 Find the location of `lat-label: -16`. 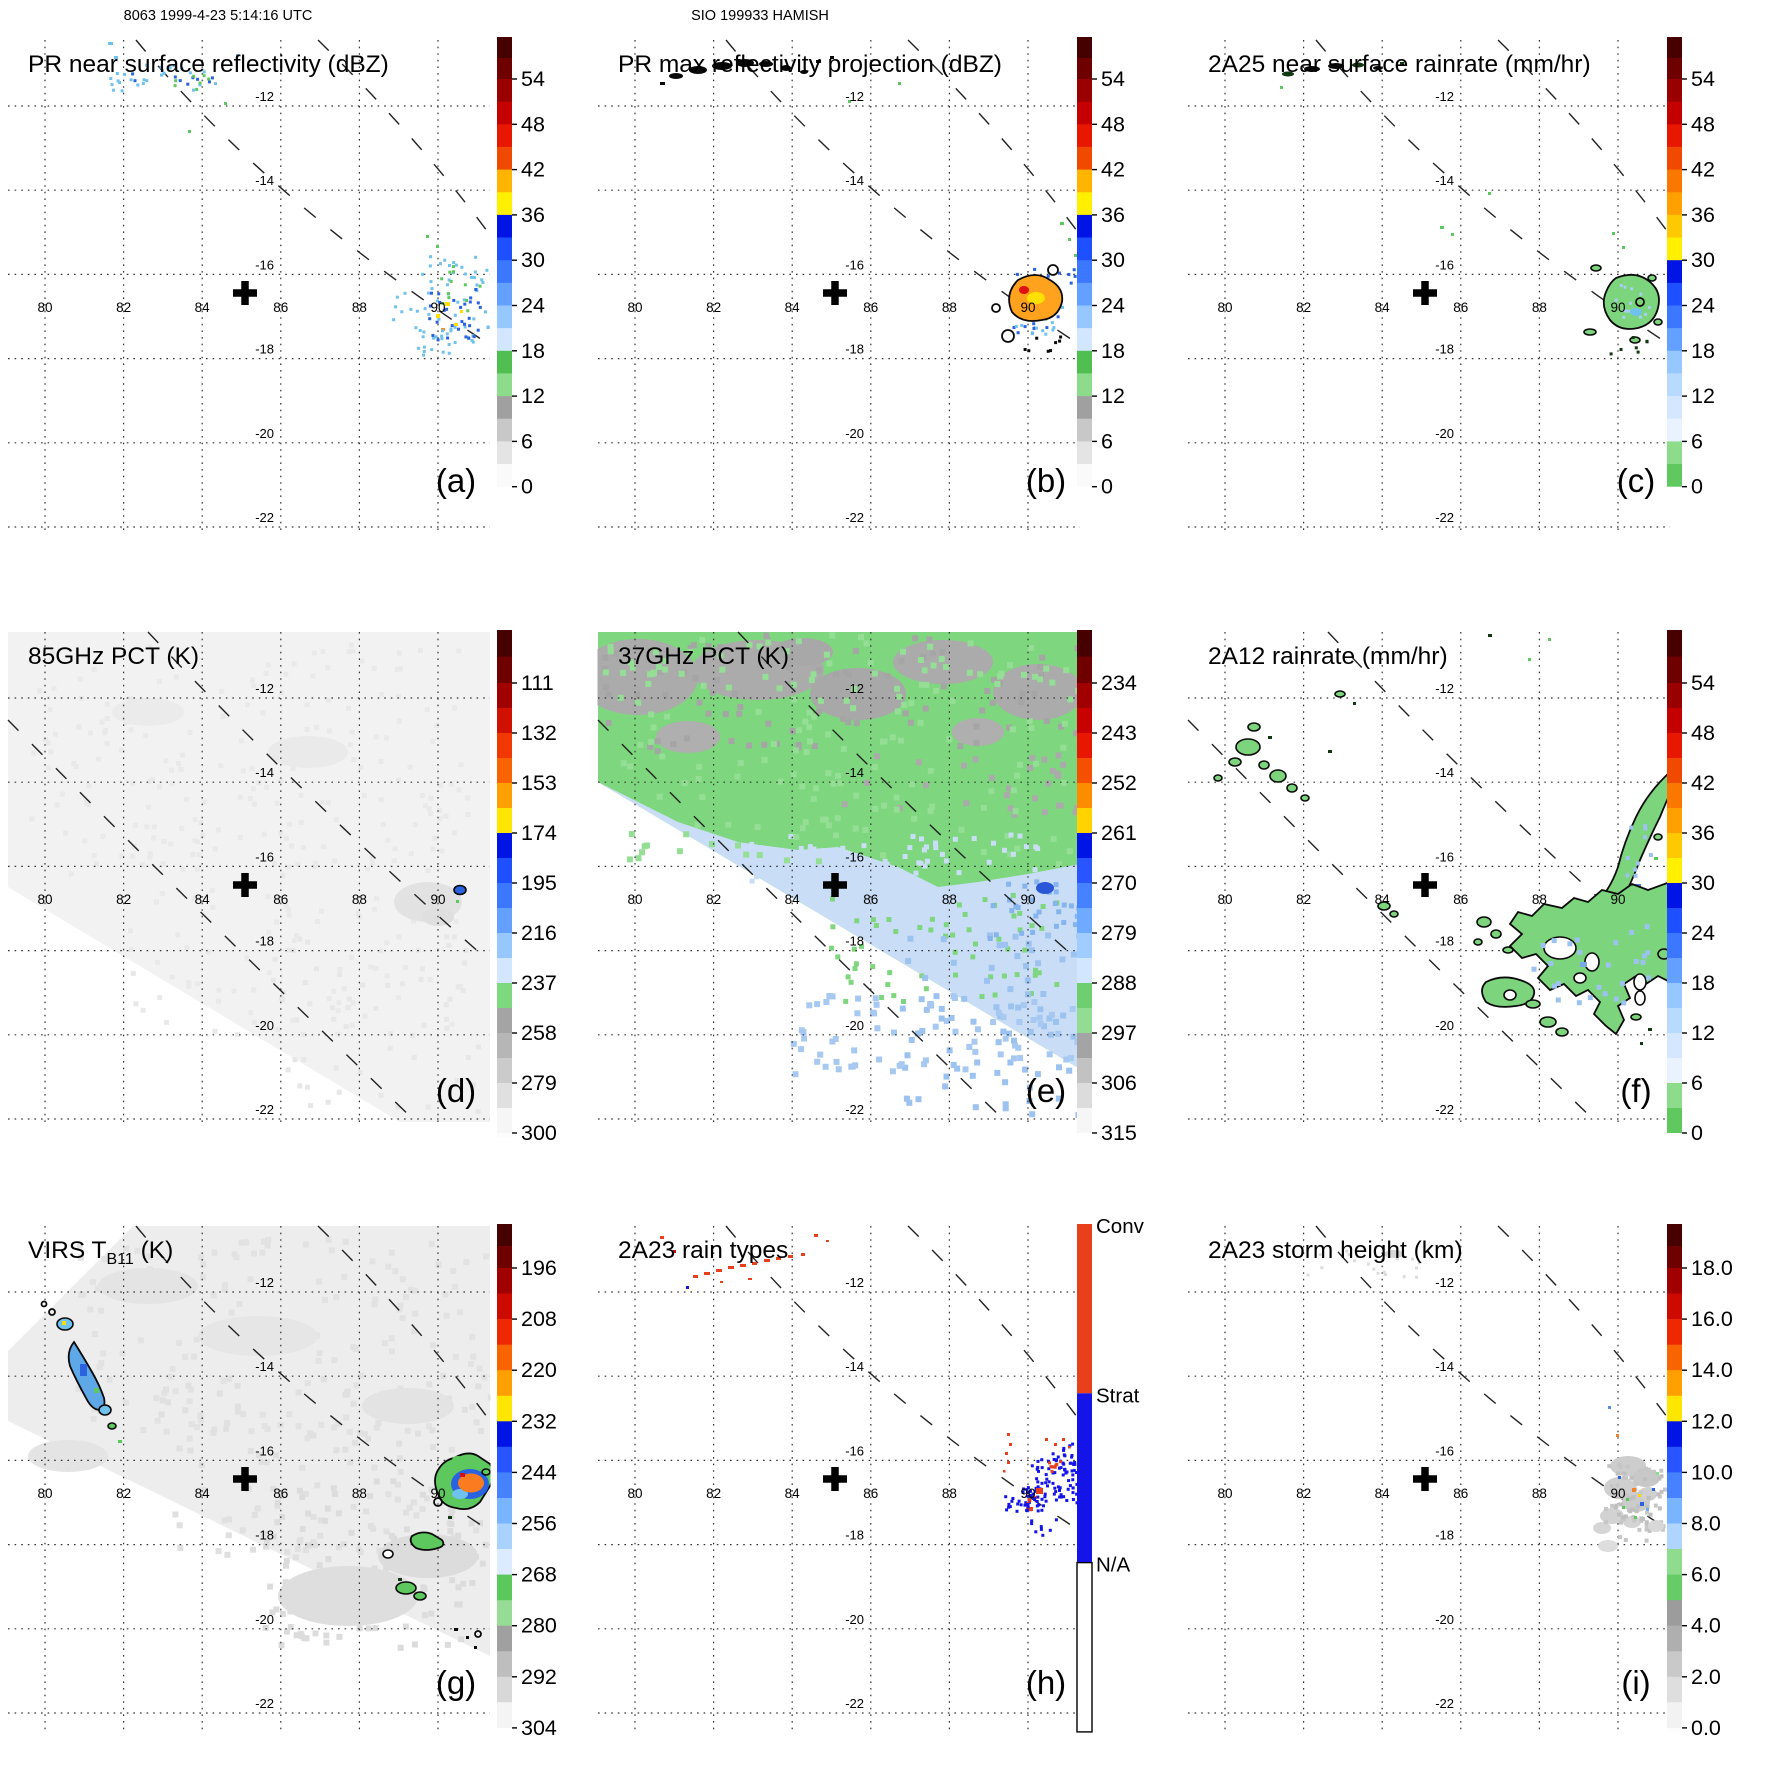

lat-label: -16 is located at coordinates (1444, 264).